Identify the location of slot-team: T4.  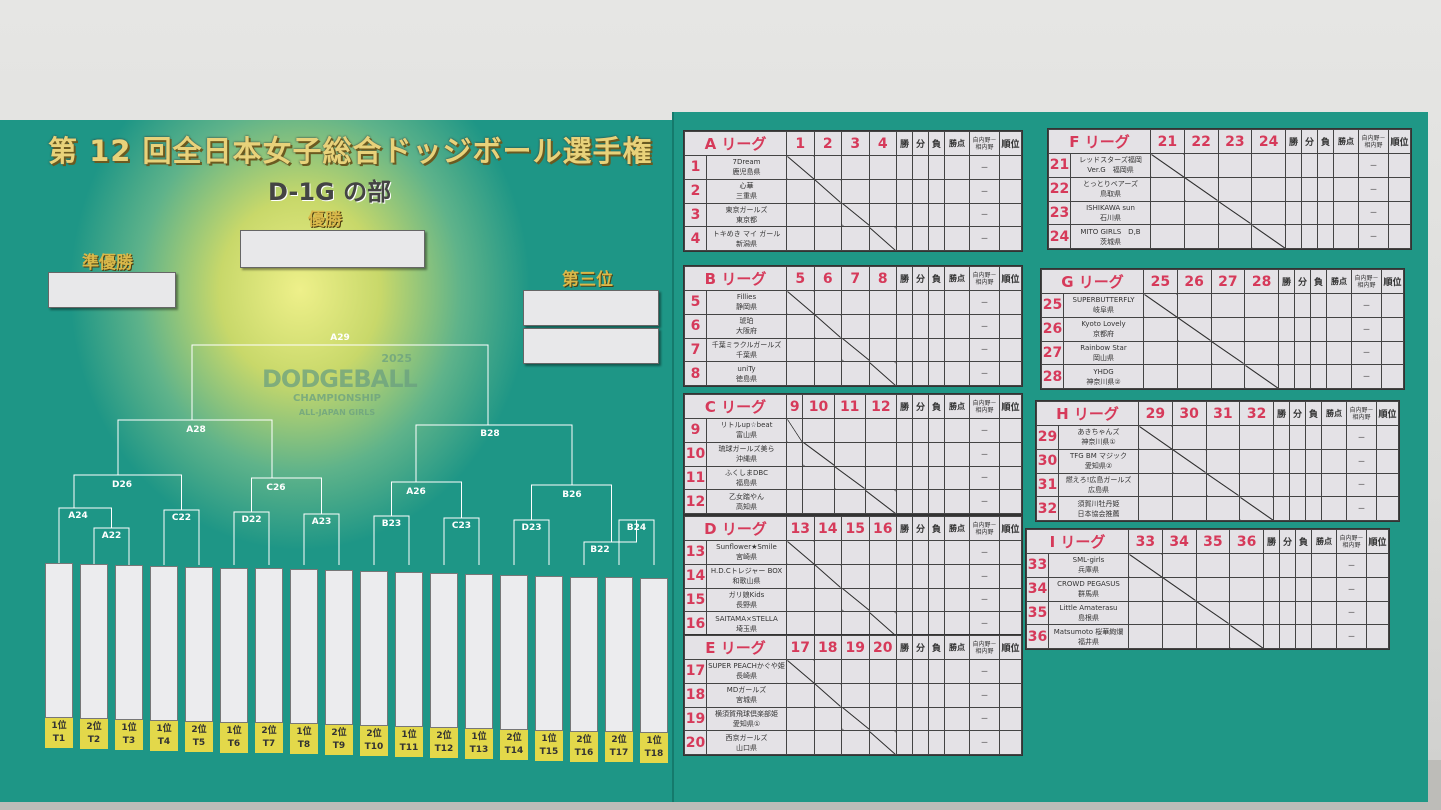
(164, 741).